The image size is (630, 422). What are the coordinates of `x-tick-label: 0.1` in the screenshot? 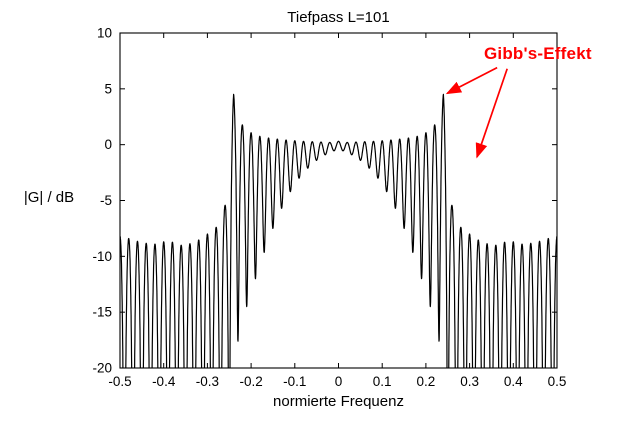 It's located at (382, 381).